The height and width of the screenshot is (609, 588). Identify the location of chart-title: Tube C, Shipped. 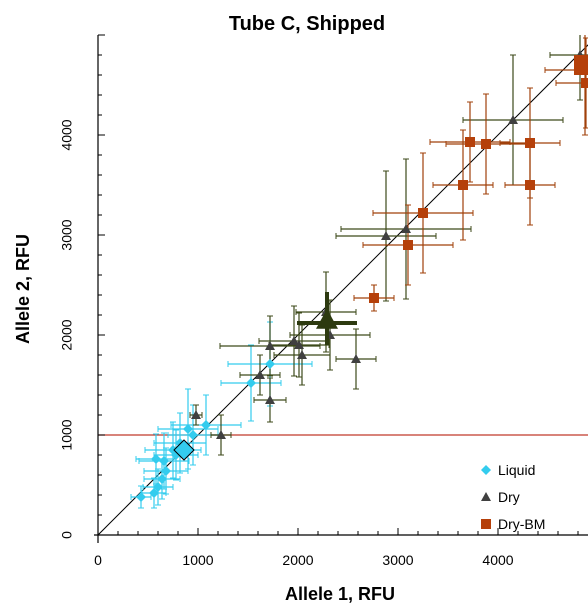
(307, 24).